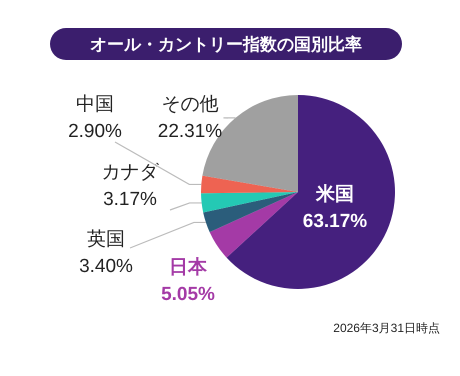 This screenshot has width=460, height=376. I want to click on data-label: 2.90%, so click(95, 131).